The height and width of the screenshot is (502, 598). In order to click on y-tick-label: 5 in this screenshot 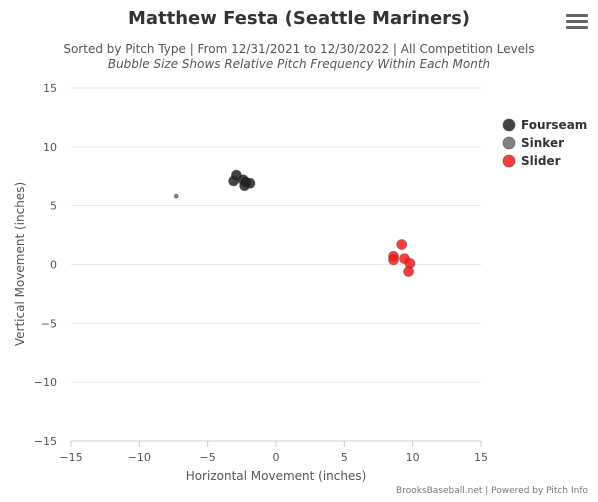, I will do `click(53, 206)`.